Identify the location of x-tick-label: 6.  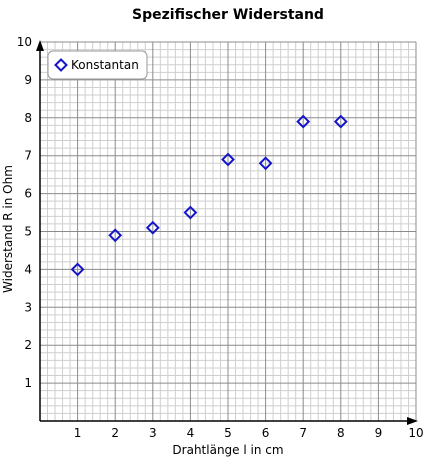
(266, 433).